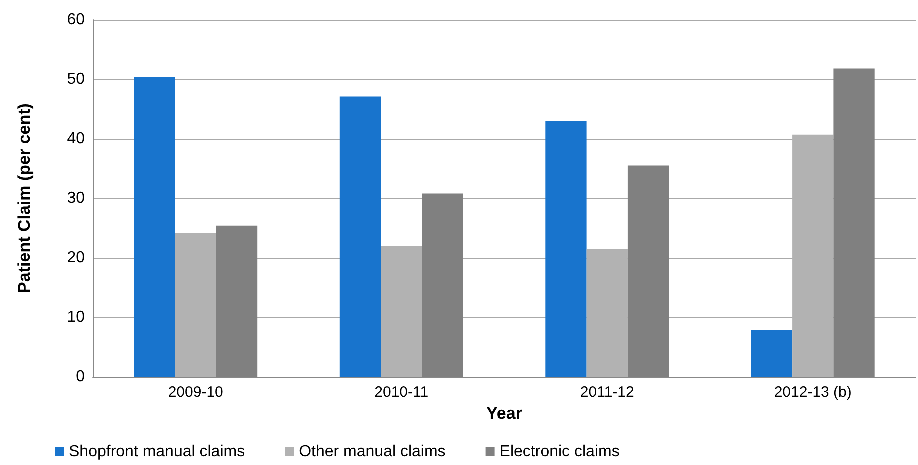 The image size is (918, 465). What do you see at coordinates (76, 198) in the screenshot?
I see `y-tick-label: 30` at bounding box center [76, 198].